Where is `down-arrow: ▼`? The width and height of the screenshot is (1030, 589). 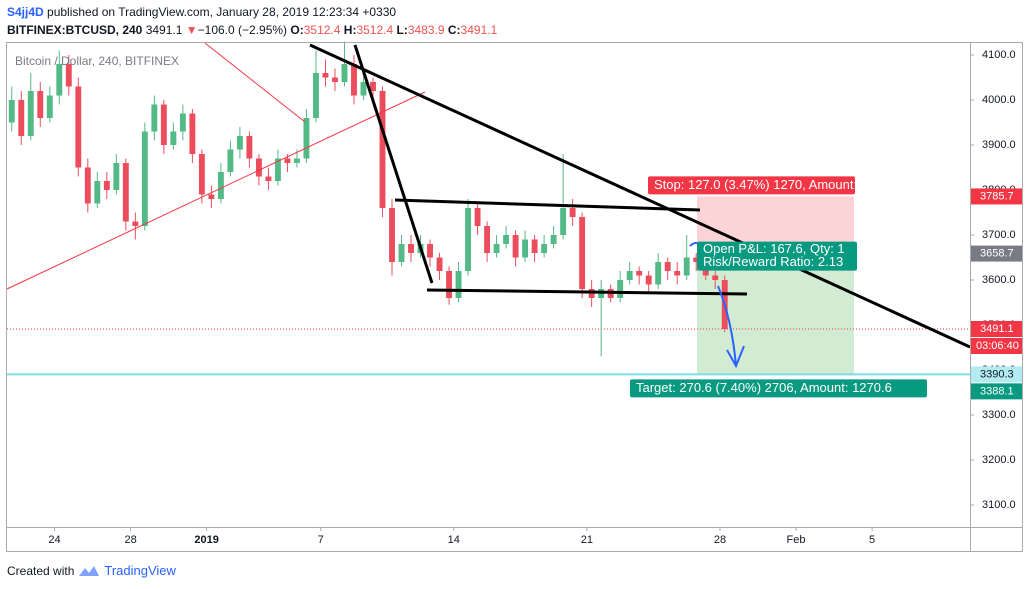 down-arrow: ▼ is located at coordinates (191, 30).